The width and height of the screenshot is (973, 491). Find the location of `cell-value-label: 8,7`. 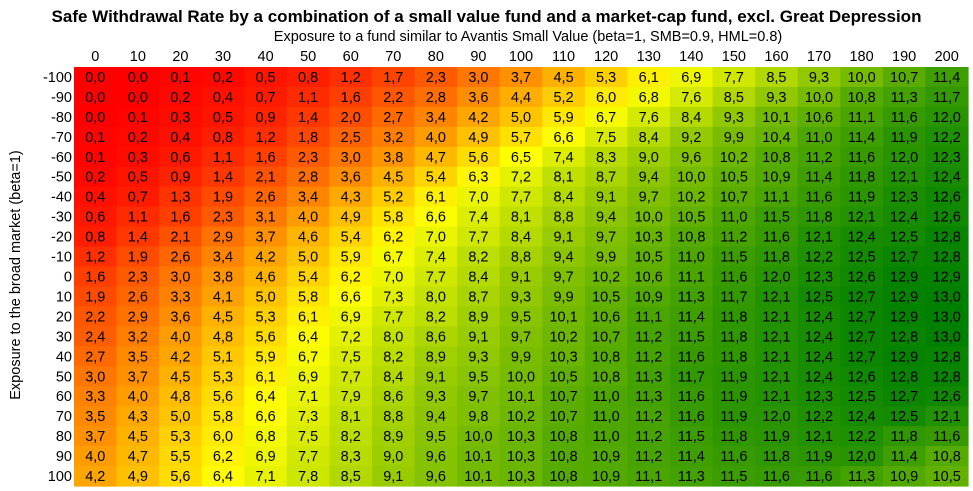

cell-value-label: 8,7 is located at coordinates (478, 297).